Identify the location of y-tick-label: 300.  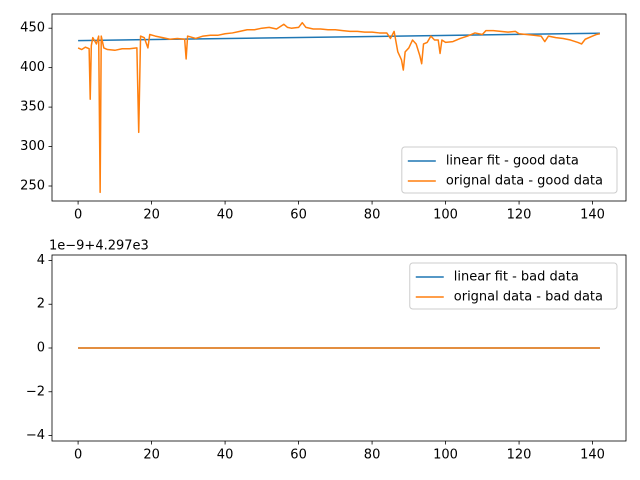
(32, 146).